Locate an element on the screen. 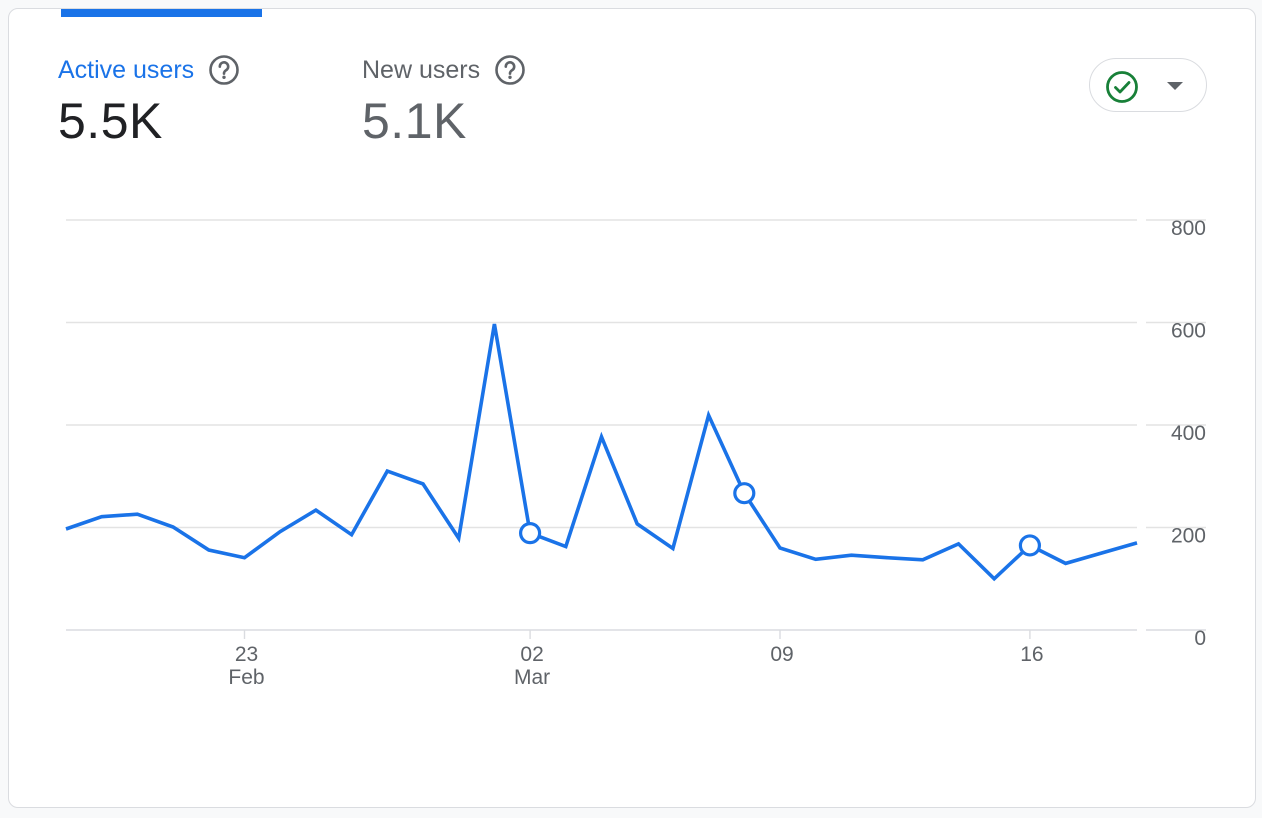  metric-label-row: Active users is located at coordinates (149, 70).